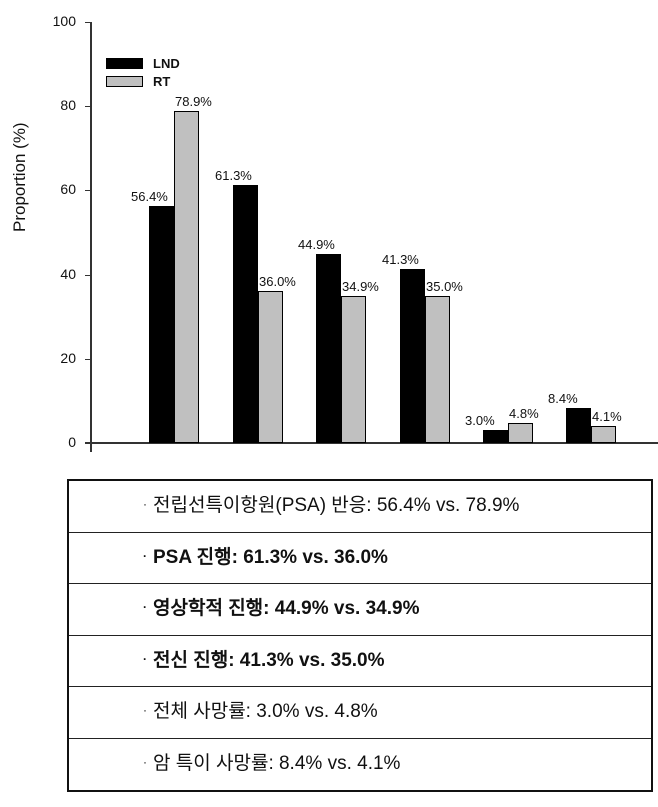  I want to click on y-tick-label: 60, so click(68, 189).